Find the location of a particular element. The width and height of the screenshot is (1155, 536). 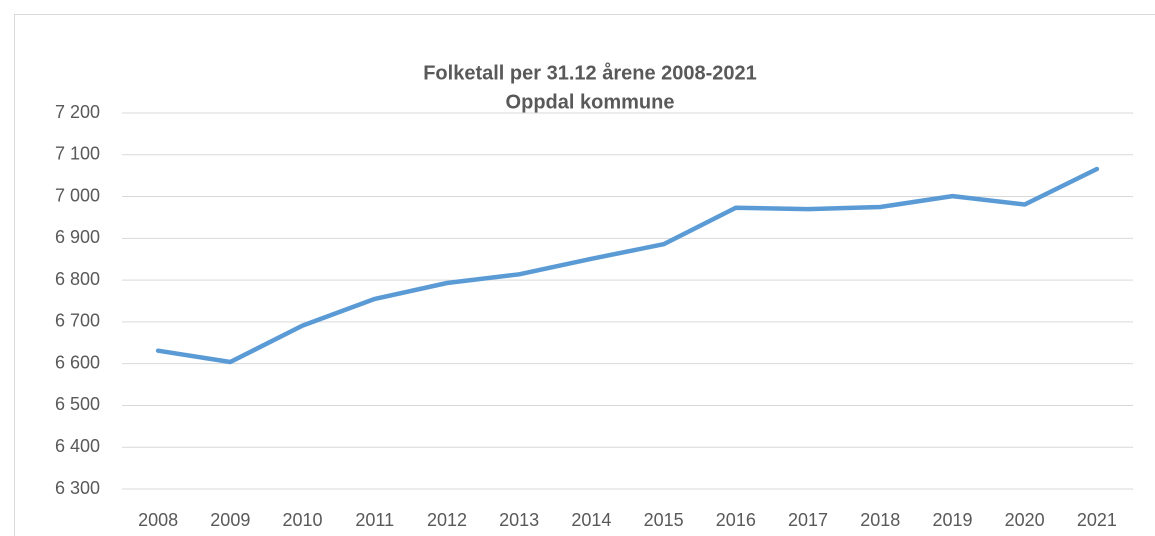

x-tick-label: 2016 is located at coordinates (736, 520).